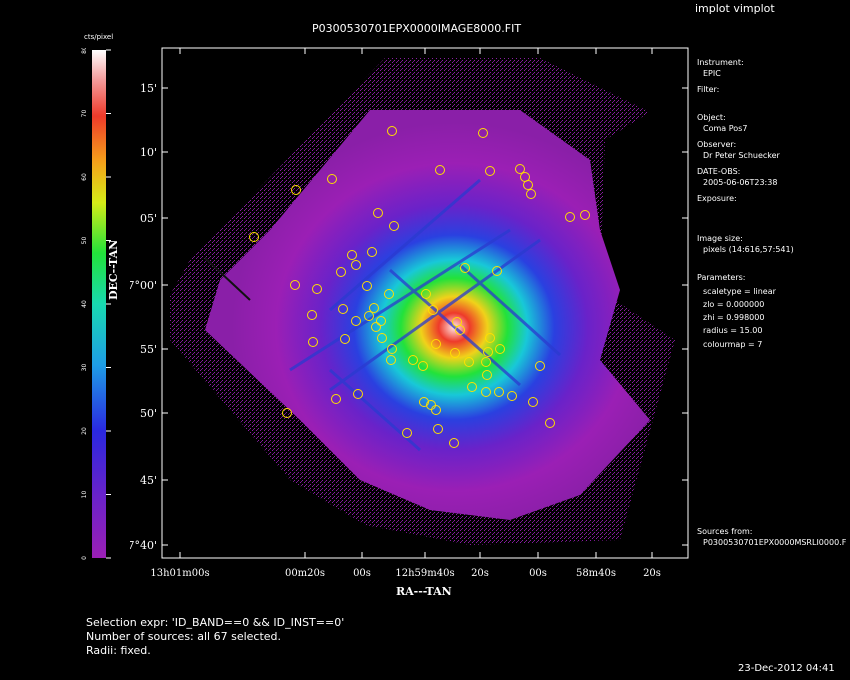 The height and width of the screenshot is (680, 850). What do you see at coordinates (740, 182) in the screenshot?
I see `info-date-value: 2005-06-06T23:38` at bounding box center [740, 182].